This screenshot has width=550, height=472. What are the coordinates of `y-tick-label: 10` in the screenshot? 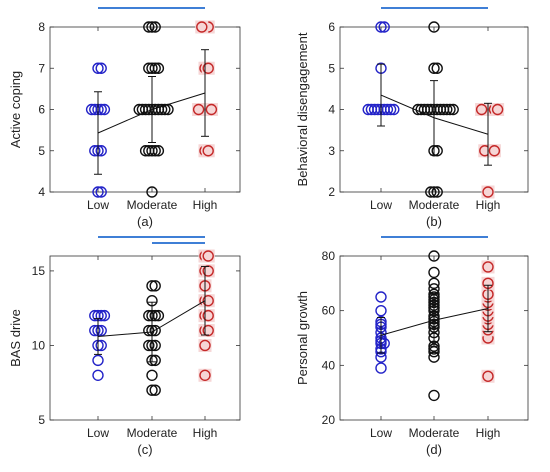 It's located at (39, 345).